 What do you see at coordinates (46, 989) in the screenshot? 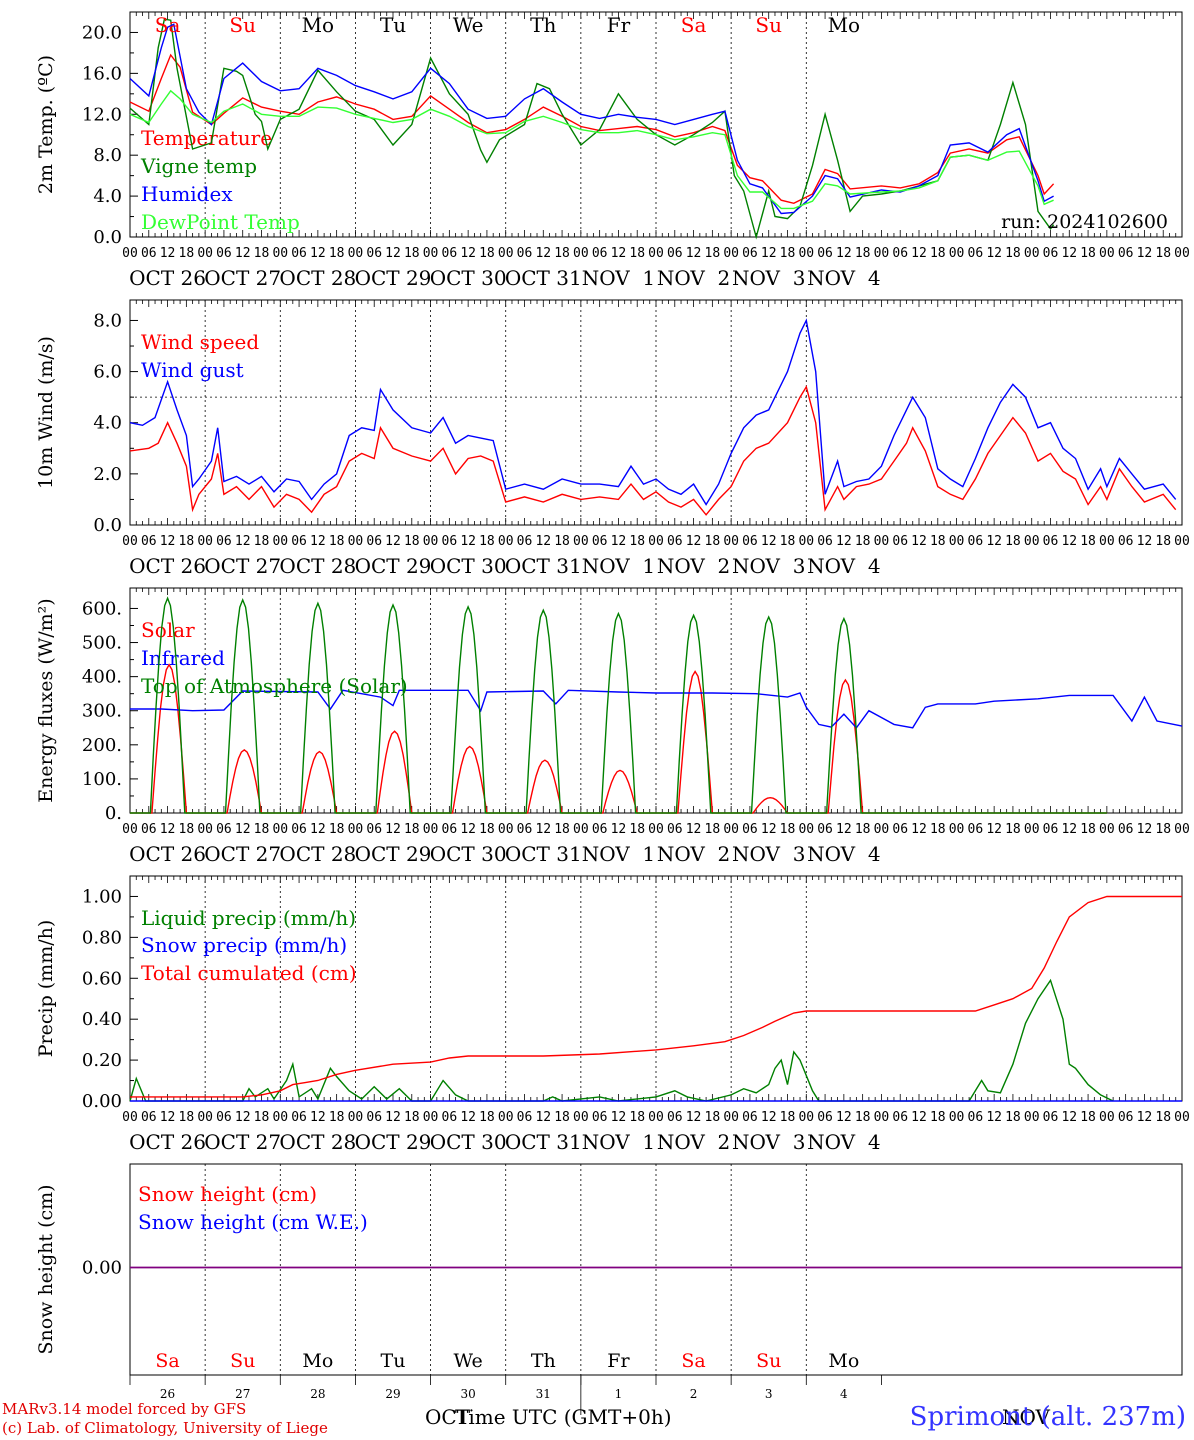
I see `y-axis-title: Precip (mm/h)` at bounding box center [46, 989].